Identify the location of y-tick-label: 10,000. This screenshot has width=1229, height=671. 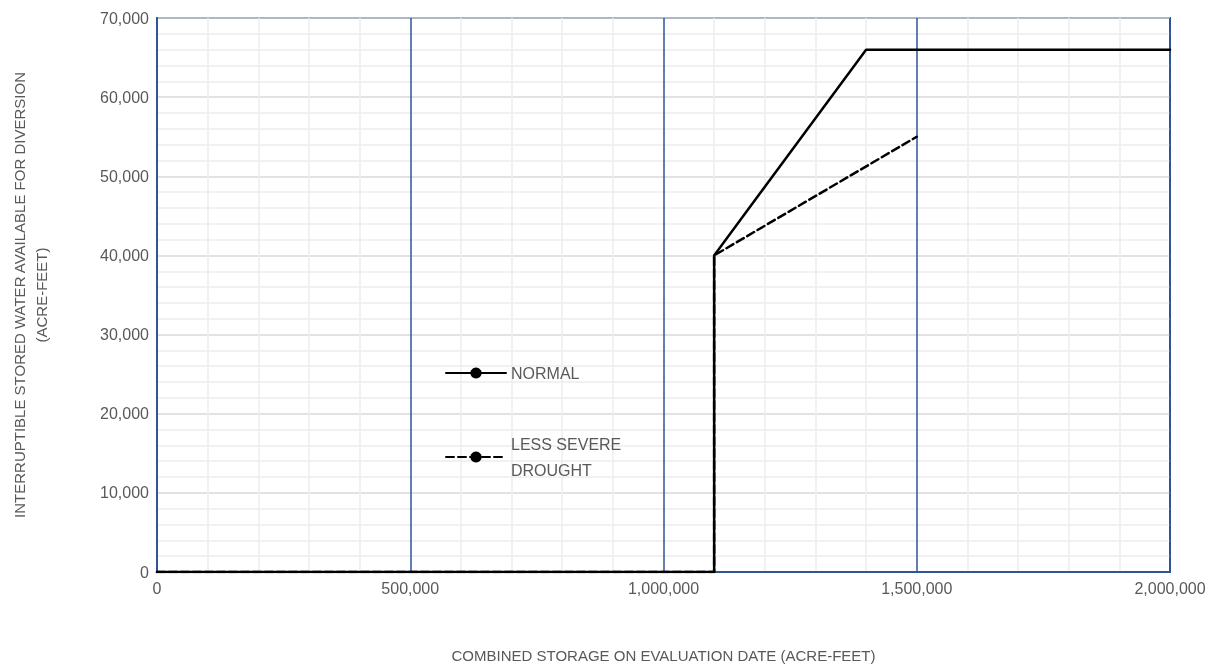
(125, 493).